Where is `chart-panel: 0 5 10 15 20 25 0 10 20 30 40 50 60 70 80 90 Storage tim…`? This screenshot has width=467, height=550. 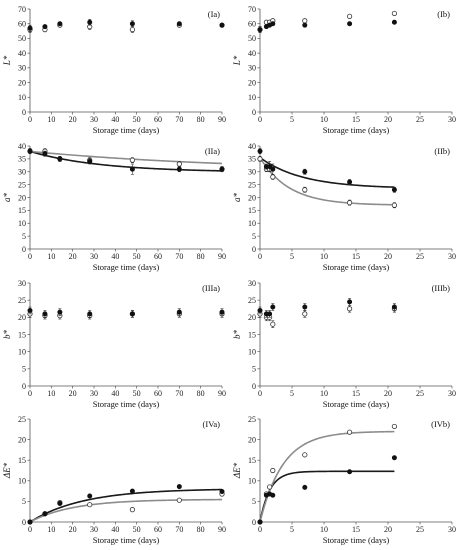 chart-panel: 0 5 10 15 20 25 0 10 20 30 40 50 60 70 80 90 Storage tim… is located at coordinates (114, 480).